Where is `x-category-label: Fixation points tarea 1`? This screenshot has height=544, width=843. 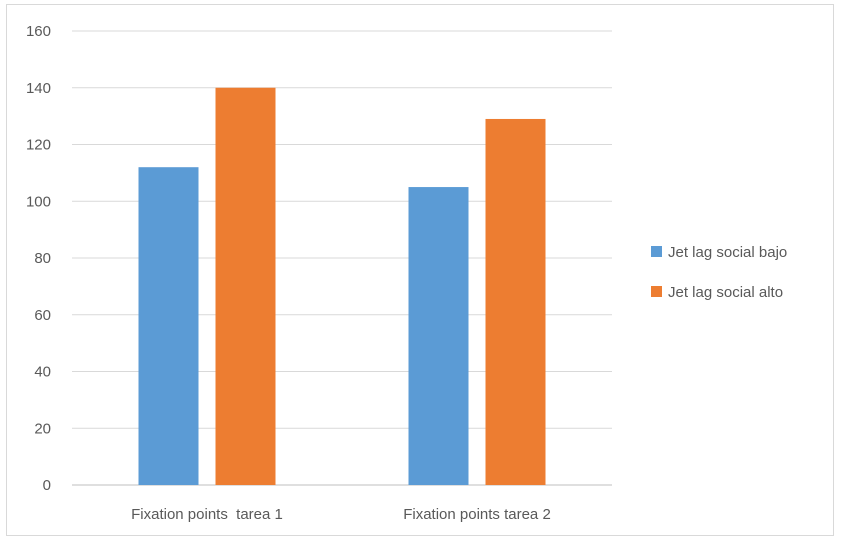
x-category-label: Fixation points tarea 1 is located at coordinates (207, 514).